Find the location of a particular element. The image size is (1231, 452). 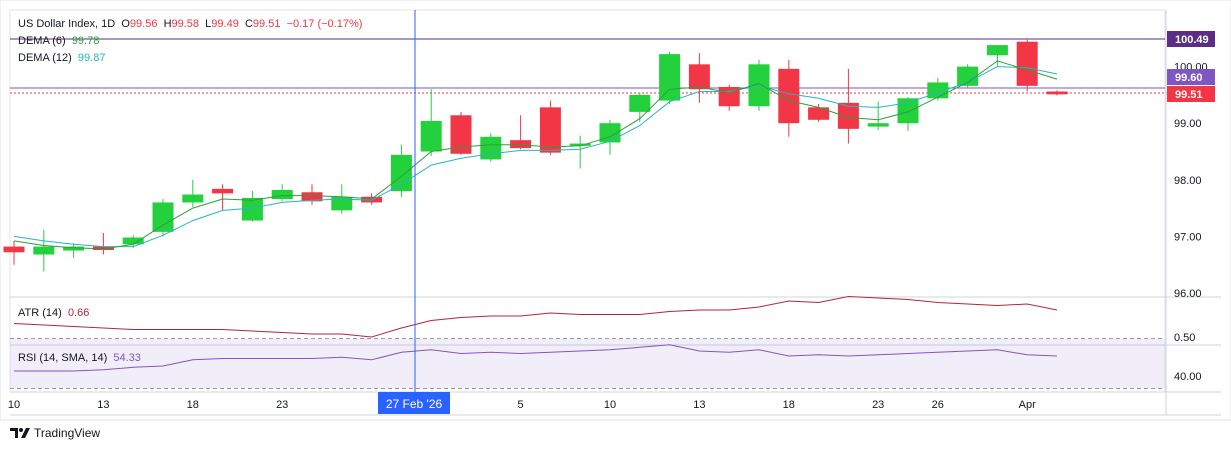

high-price-badge: 100.49 is located at coordinates (1192, 40).